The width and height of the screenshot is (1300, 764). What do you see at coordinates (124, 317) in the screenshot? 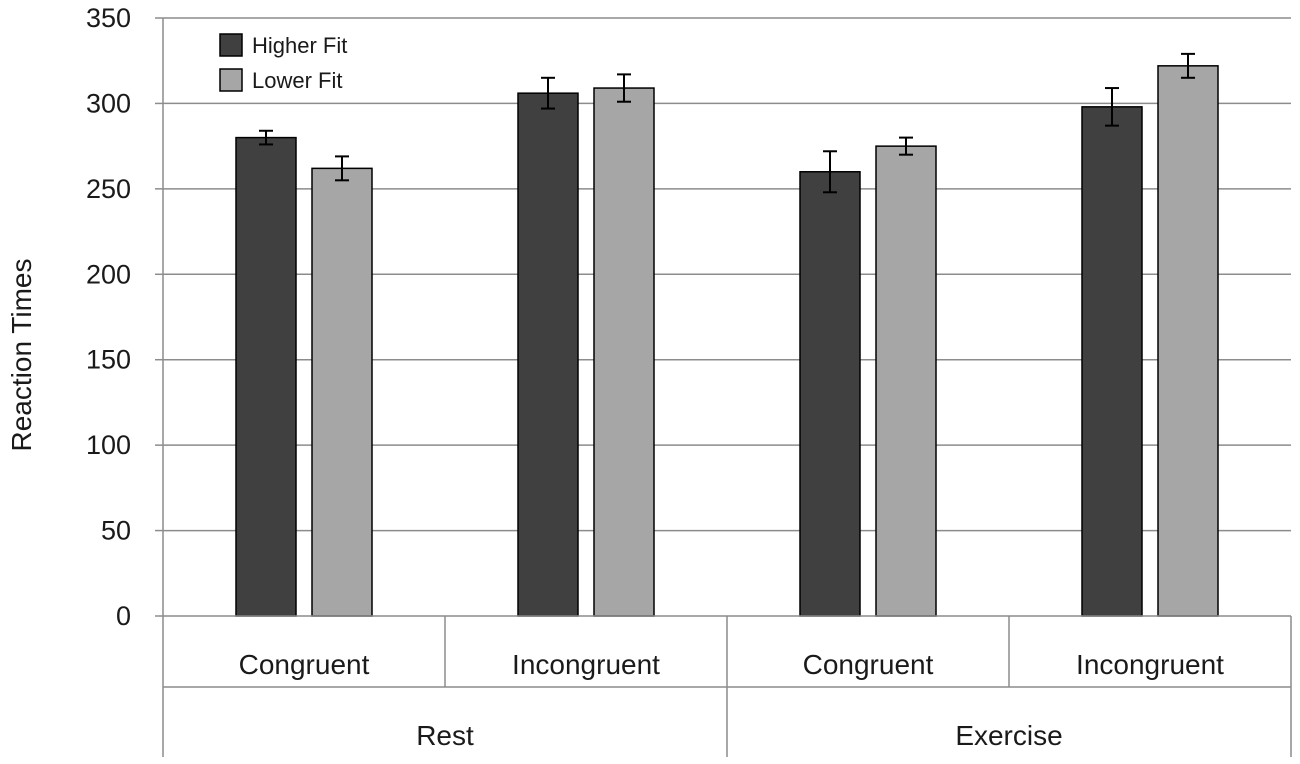
I see `y-axis-ticks: 0 50 100 150 200 250 300 350` at bounding box center [124, 317].